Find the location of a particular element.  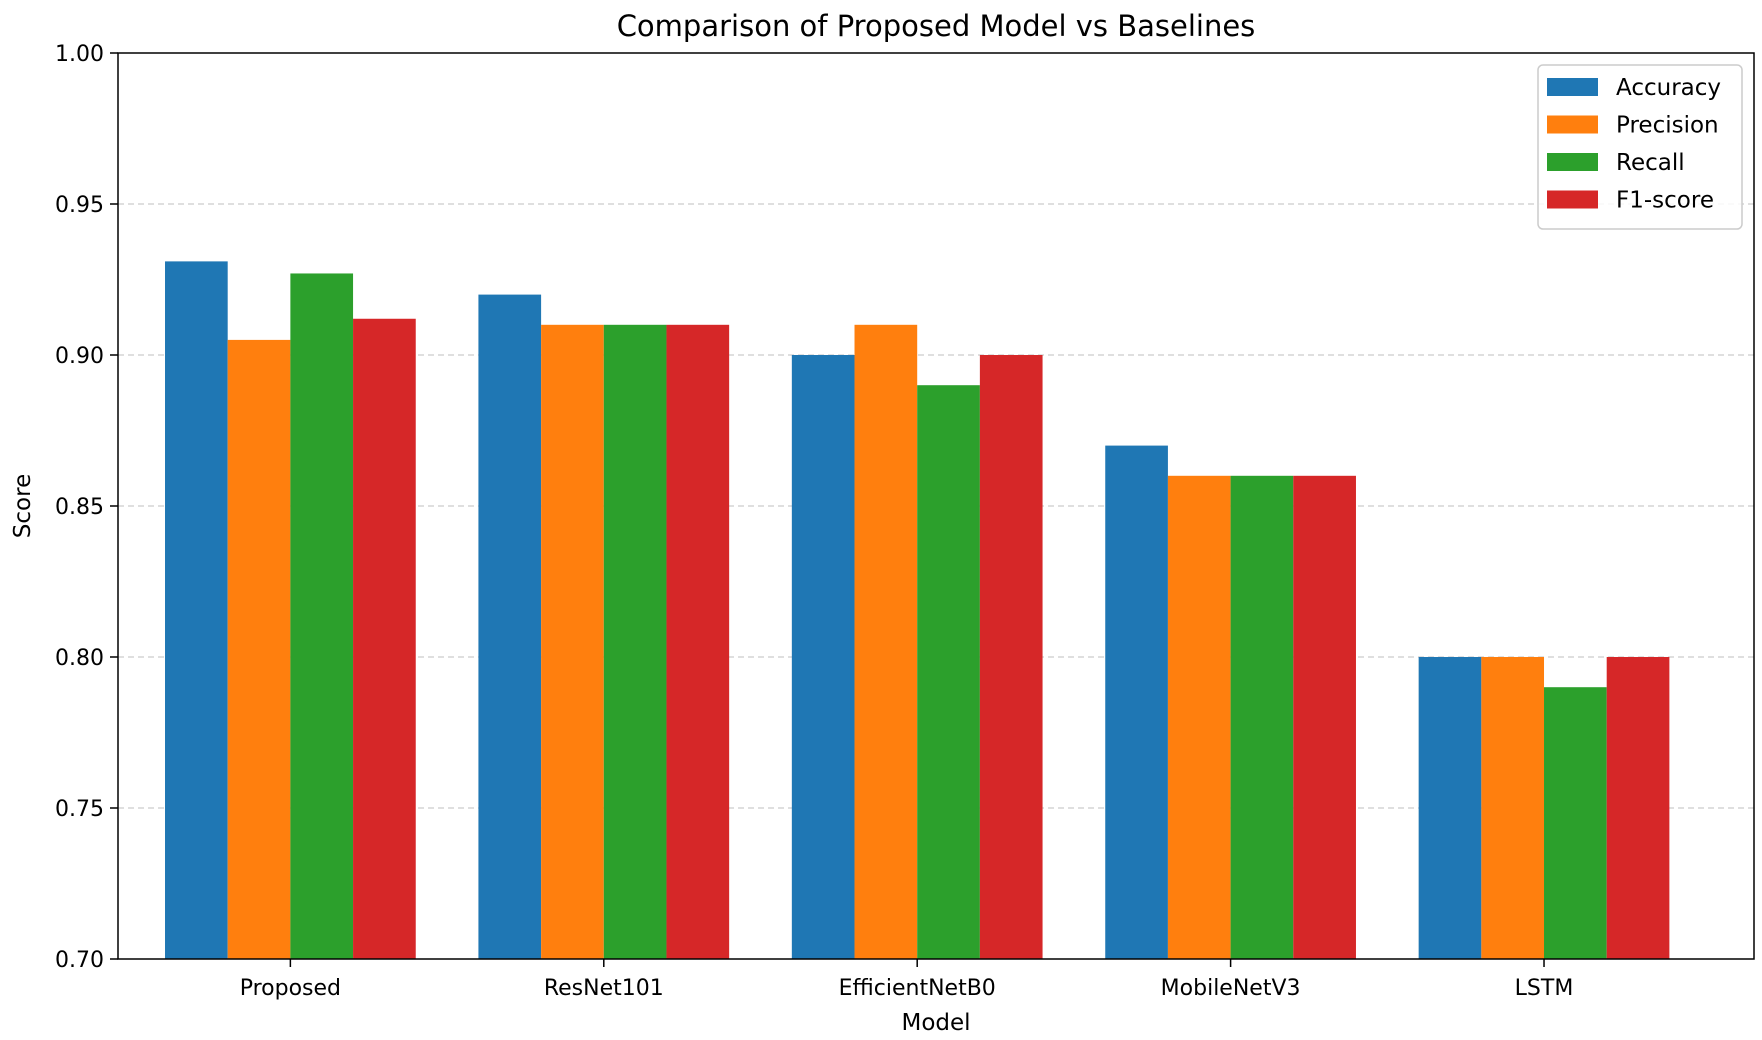

legend-swatch-precision is located at coordinates (1572, 124).